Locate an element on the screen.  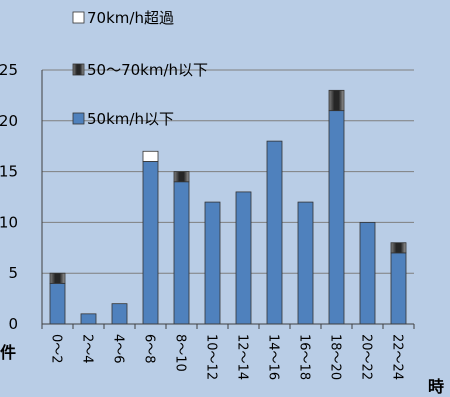
legend: 70km/h超過 50〜70km/h以下 50km/h以下 is located at coordinates (140, 68).